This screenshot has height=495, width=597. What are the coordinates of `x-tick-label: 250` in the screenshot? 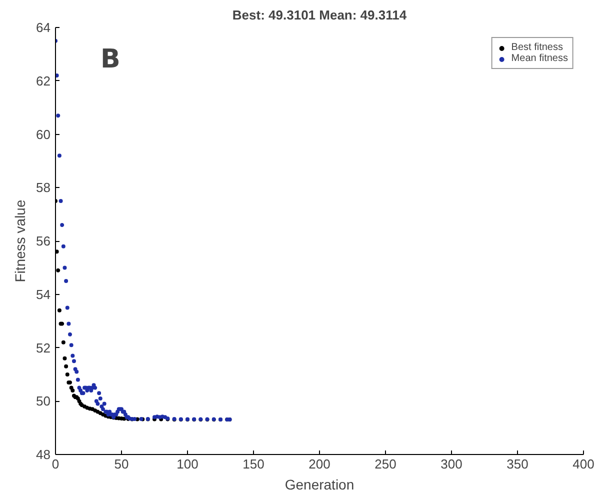 It's located at (385, 464).